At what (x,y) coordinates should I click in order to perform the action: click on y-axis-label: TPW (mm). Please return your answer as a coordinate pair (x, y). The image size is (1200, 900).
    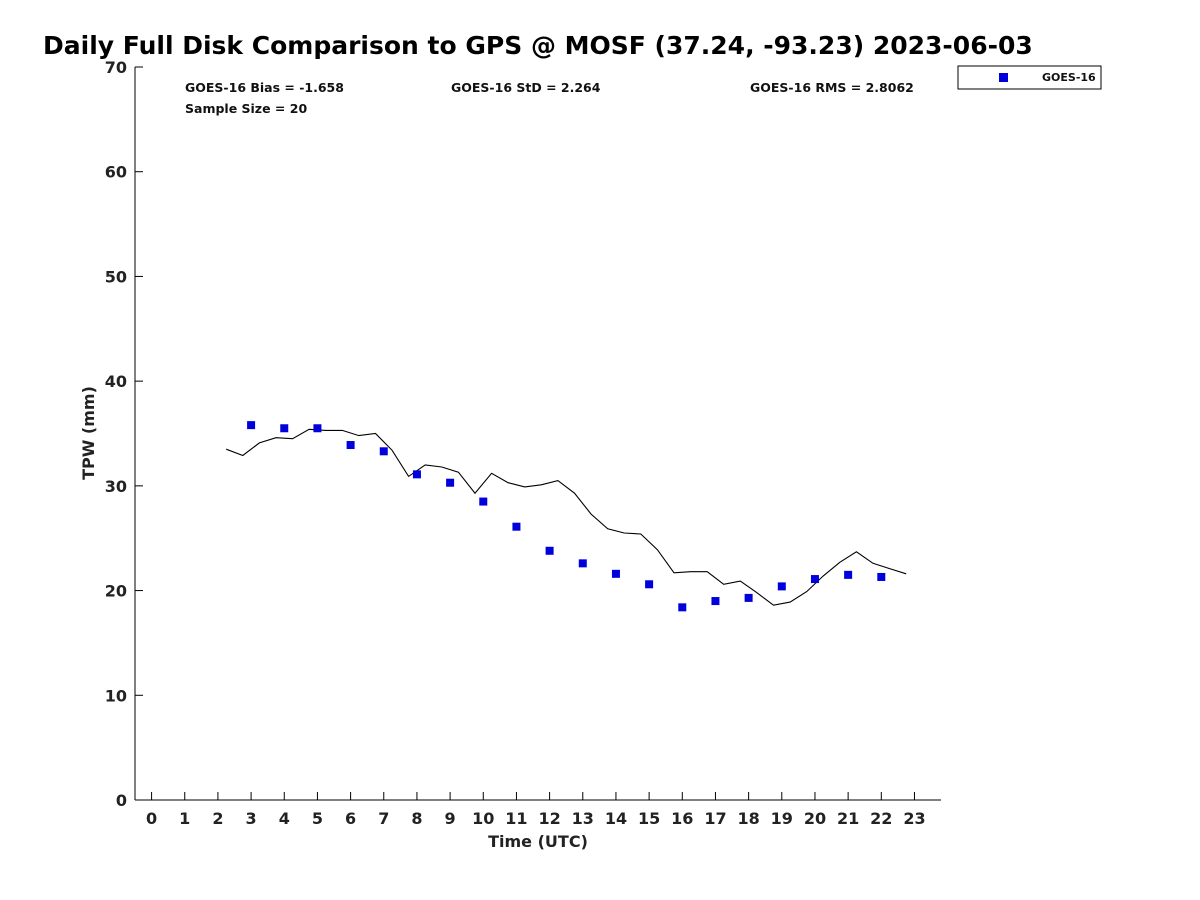
    Looking at the image, I should click on (88, 433).